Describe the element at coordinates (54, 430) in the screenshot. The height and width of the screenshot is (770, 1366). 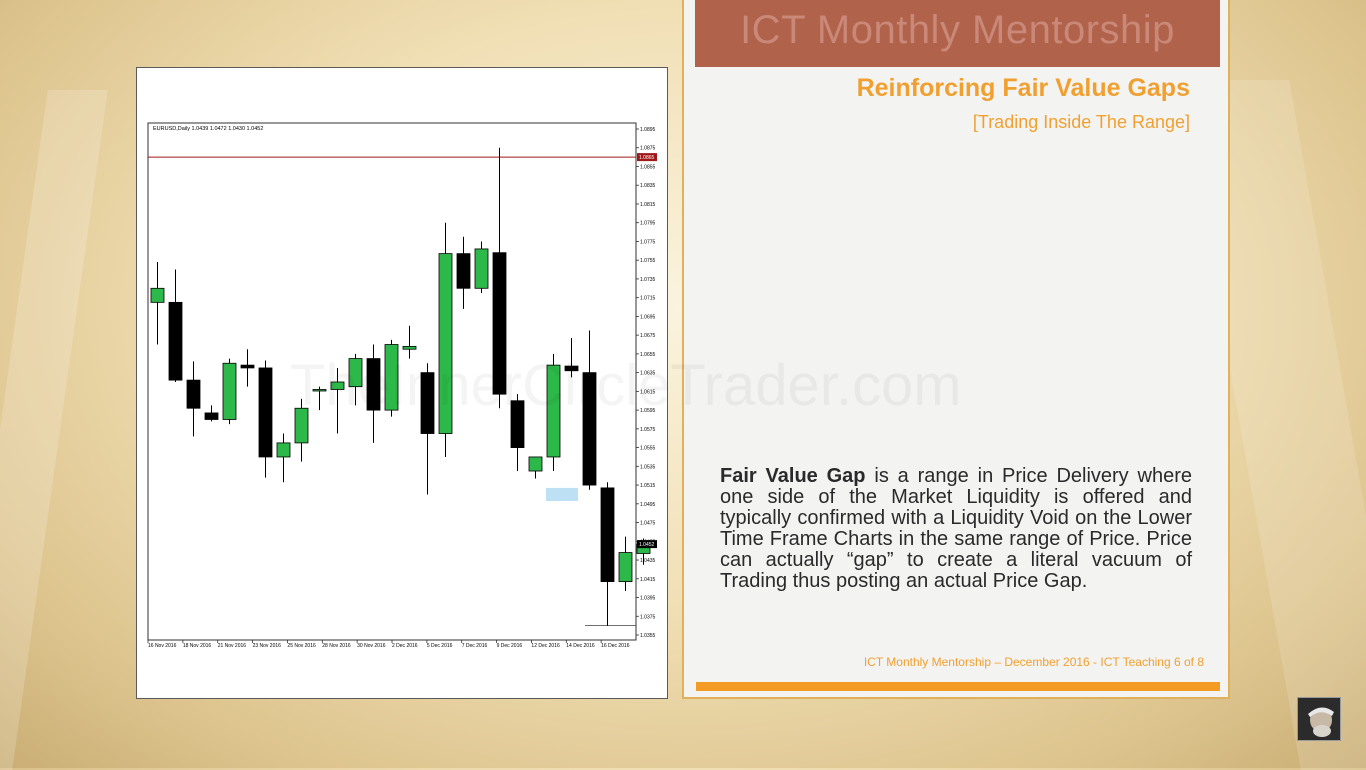
I see `background-stripe` at that location.